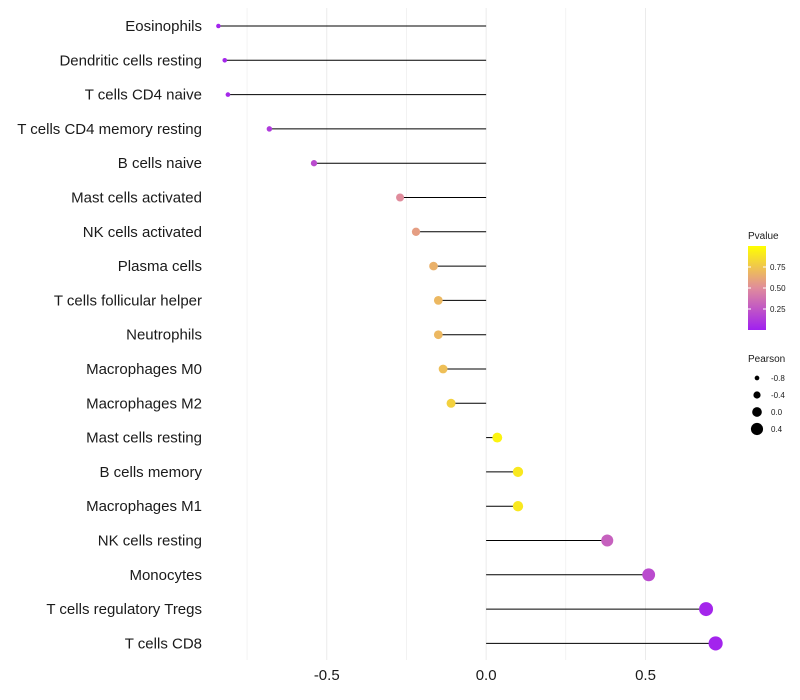 The height and width of the screenshot is (700, 800). I want to click on category-label: T cells follicular helper, so click(128, 300).